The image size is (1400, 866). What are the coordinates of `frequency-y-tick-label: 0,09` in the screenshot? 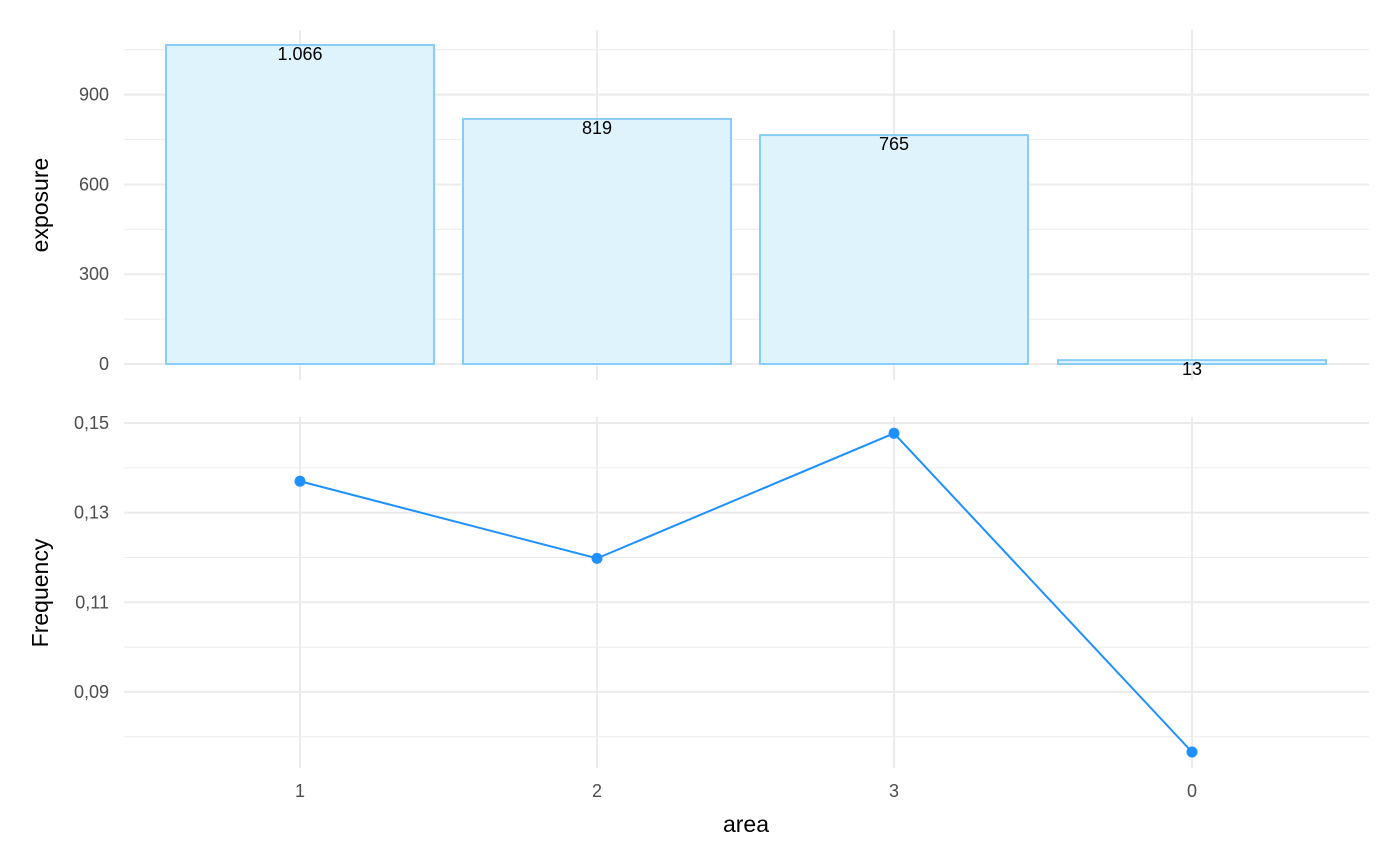 It's located at (91, 692).